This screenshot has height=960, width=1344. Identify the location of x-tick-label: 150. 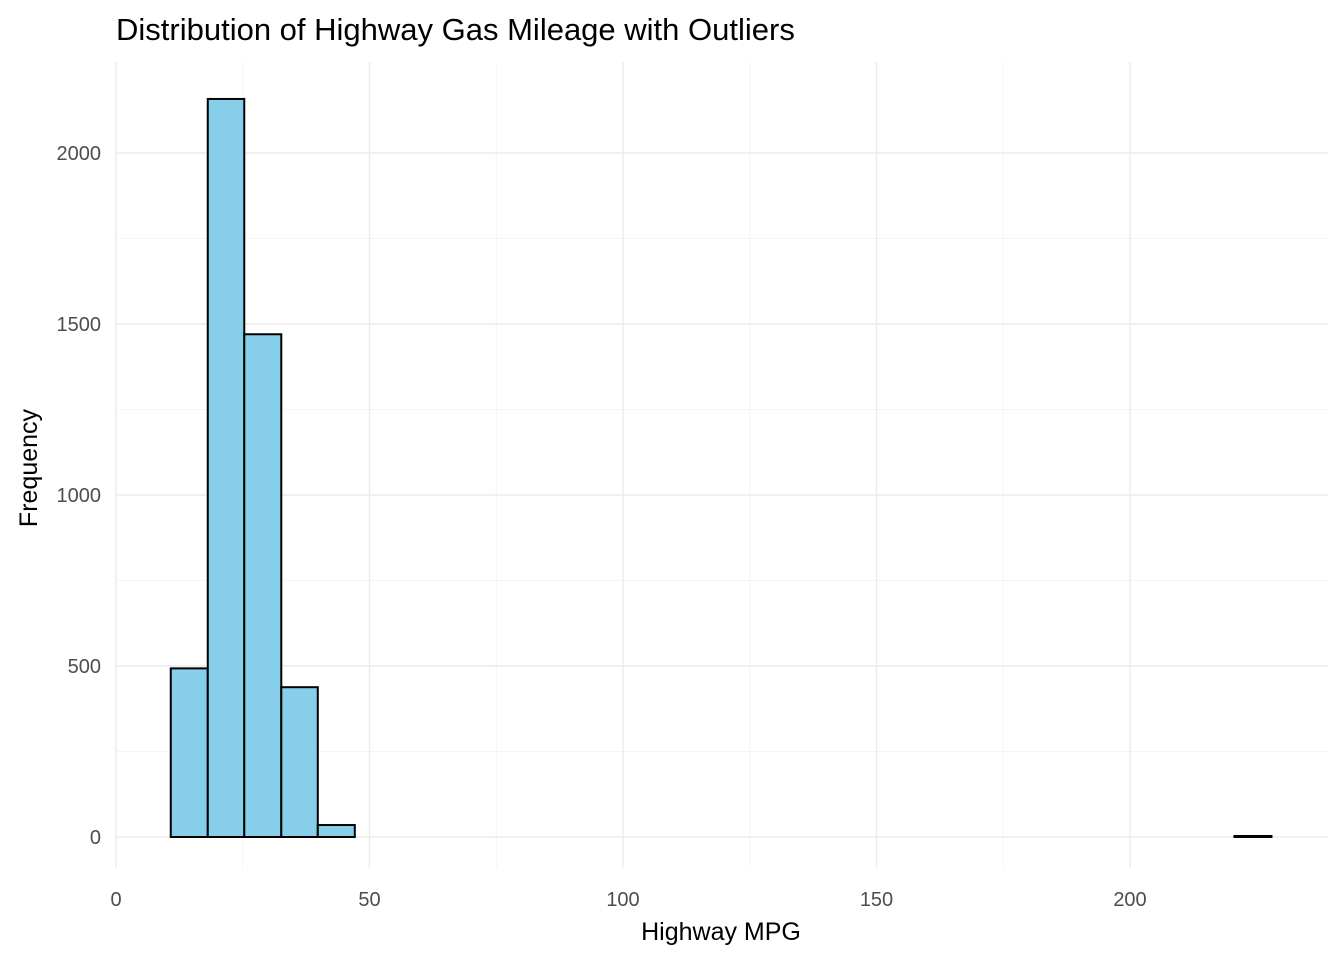
(876, 900).